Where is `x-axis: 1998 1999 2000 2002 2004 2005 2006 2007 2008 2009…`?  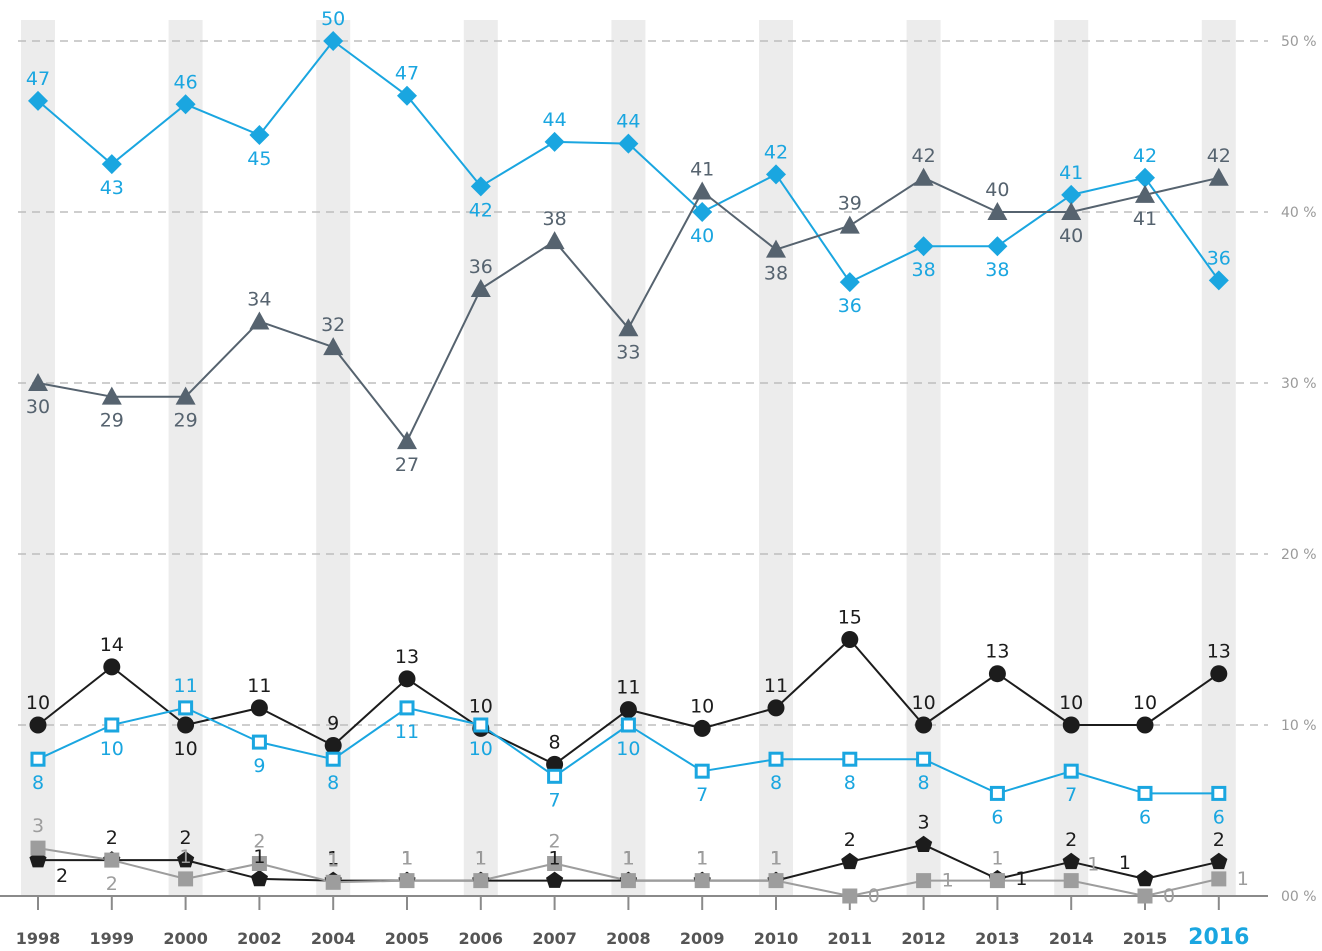
x-axis: 1998 1999 2000 2002 2004 2005 2006 2007 2008 2009… is located at coordinates (634, 922).